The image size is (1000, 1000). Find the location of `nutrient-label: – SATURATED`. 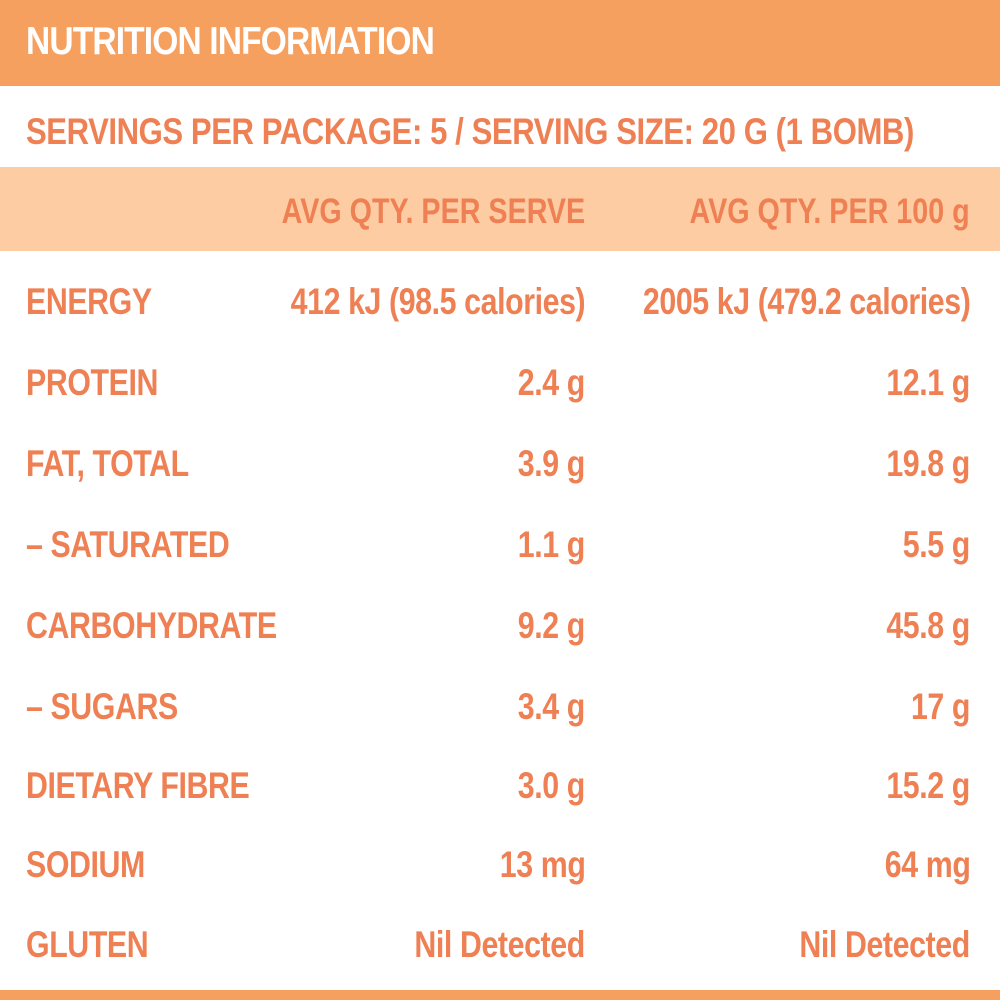

nutrient-label: – SATURATED is located at coordinates (128, 544).